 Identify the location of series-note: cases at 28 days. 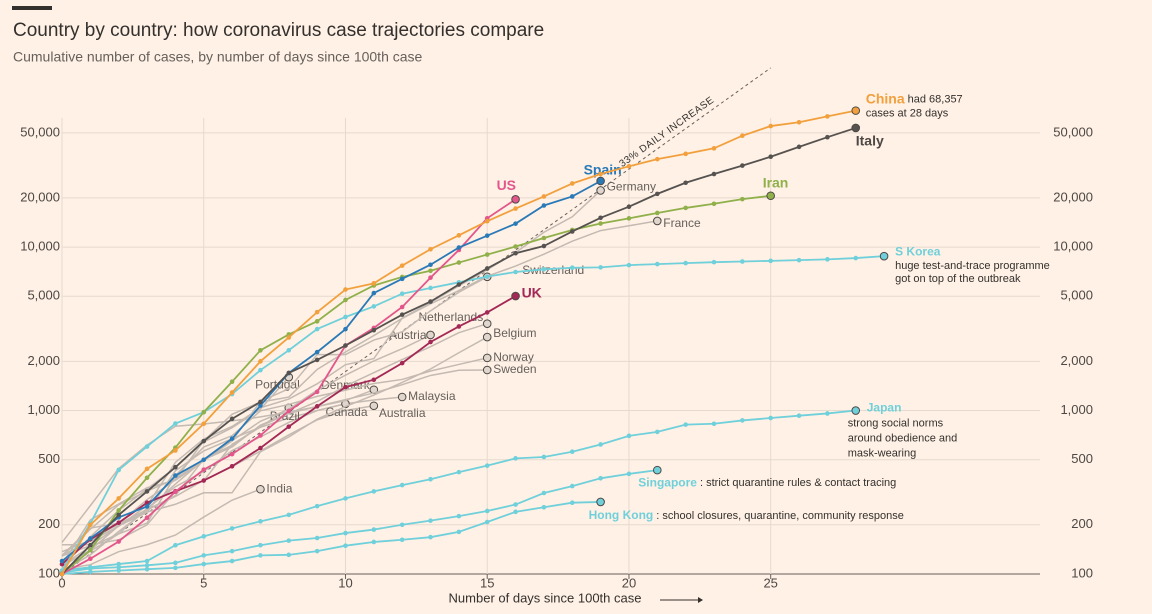
(907, 114).